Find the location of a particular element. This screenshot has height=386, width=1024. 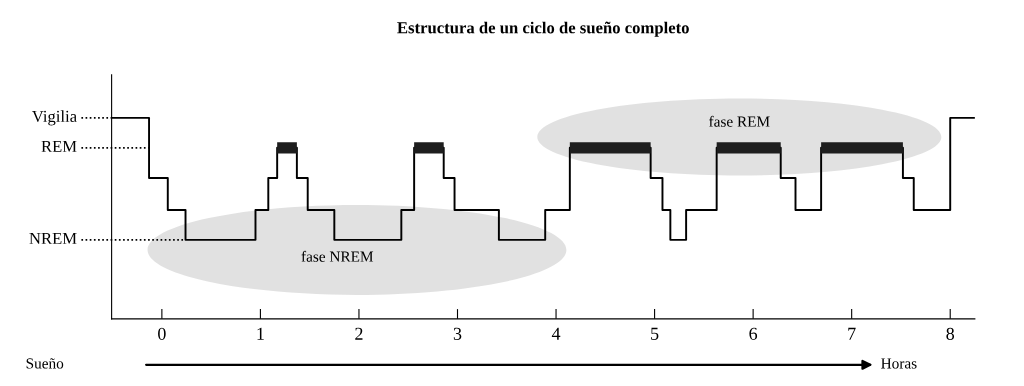

text: Sueño is located at coordinates (45, 363).